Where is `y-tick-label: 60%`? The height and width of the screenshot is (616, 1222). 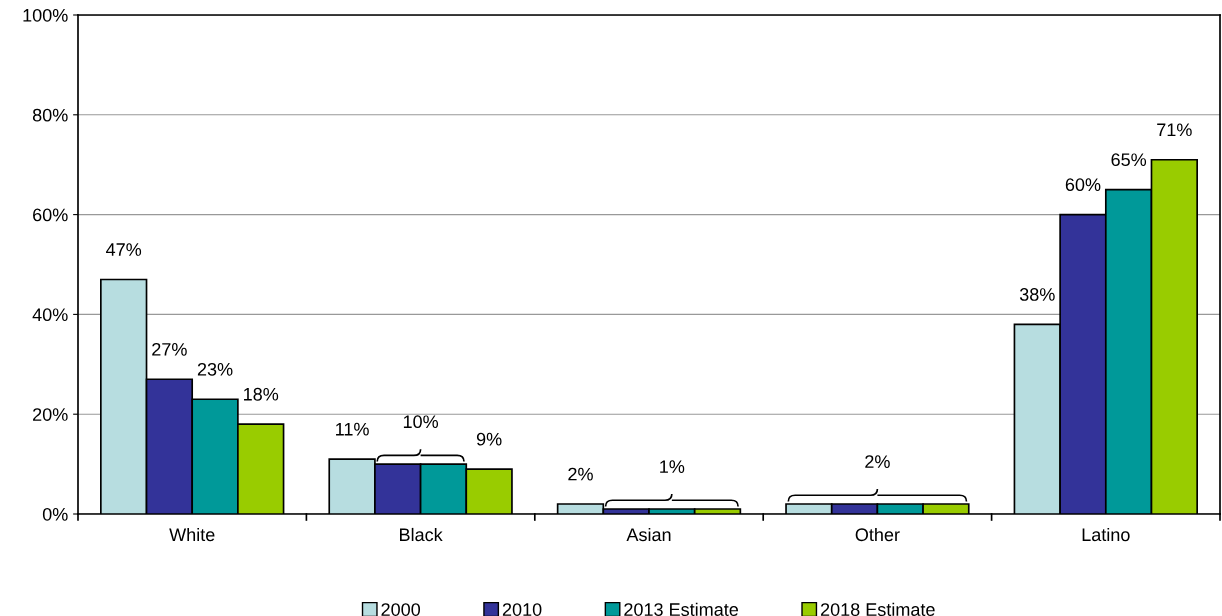 y-tick-label: 60% is located at coordinates (50, 215).